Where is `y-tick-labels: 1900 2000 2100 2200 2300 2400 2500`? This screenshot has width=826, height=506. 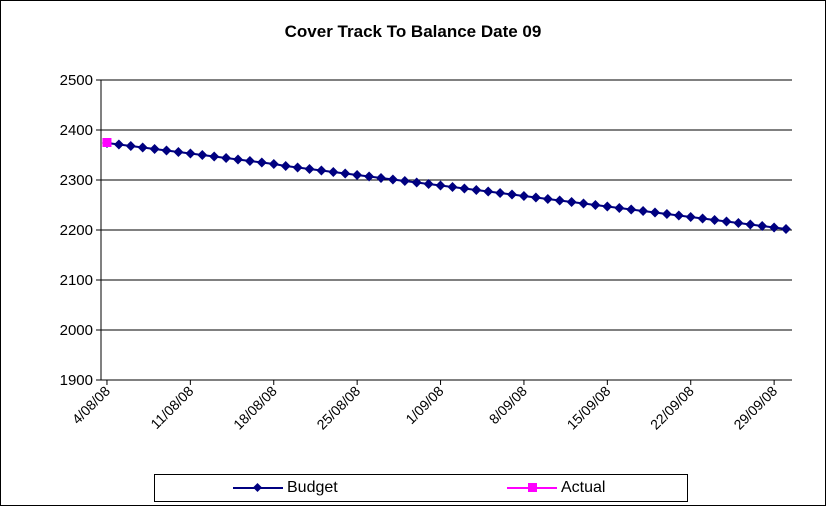
y-tick-labels: 1900 2000 2100 2200 2300 2400 2500 is located at coordinates (76, 230).